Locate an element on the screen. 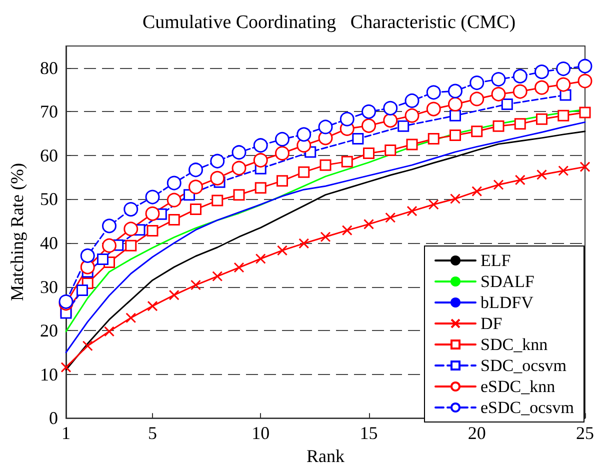  legend-label: SDALF is located at coordinates (507, 281).